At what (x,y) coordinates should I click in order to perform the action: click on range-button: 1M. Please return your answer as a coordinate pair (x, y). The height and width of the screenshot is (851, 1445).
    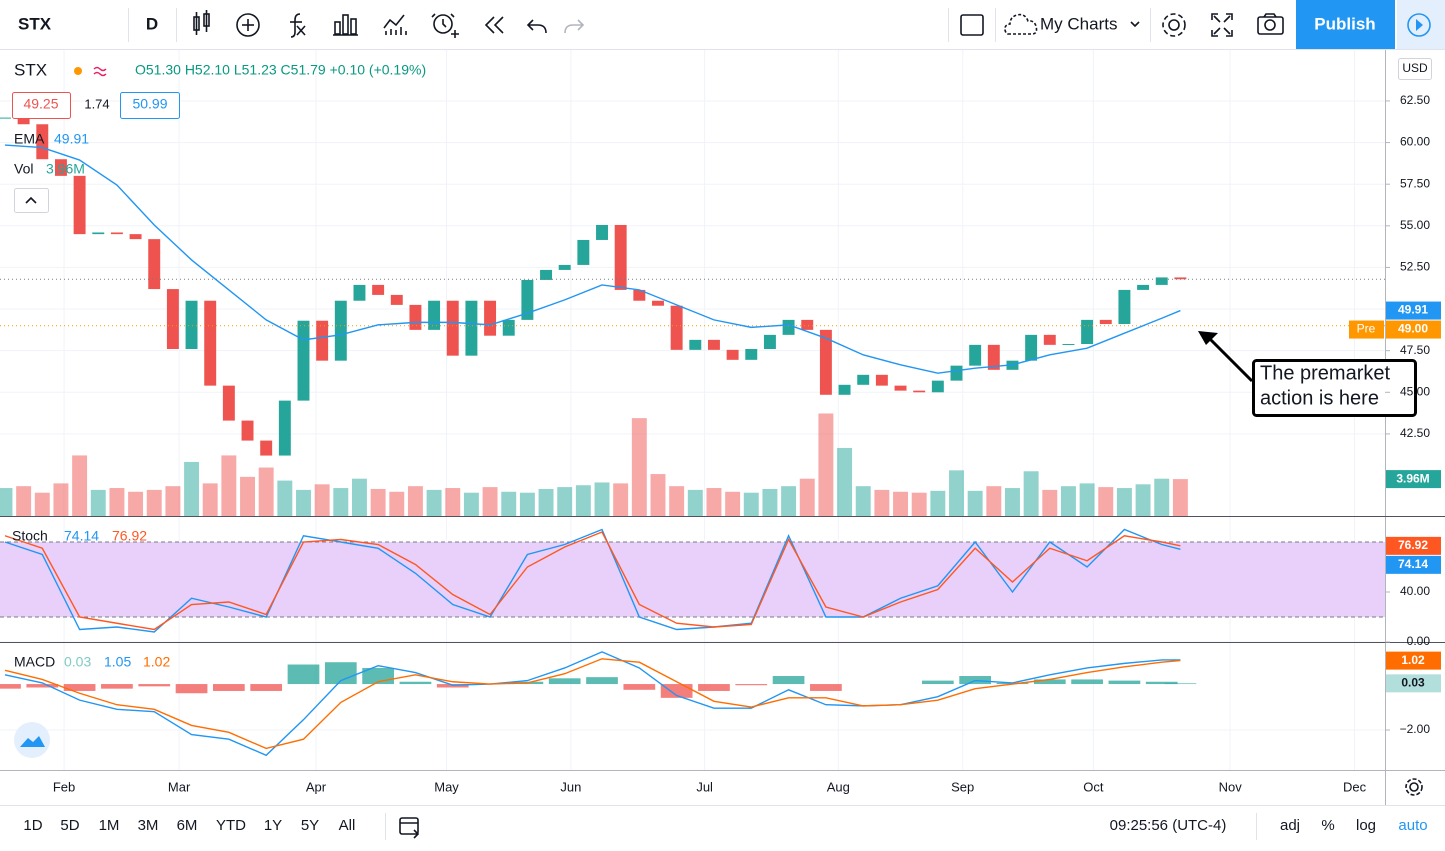
    Looking at the image, I should click on (109, 825).